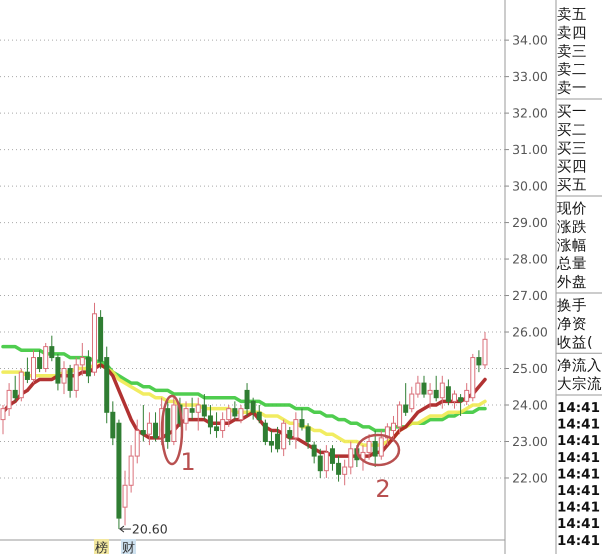 This screenshot has width=602, height=554. I want to click on text: 买一, so click(572, 112).